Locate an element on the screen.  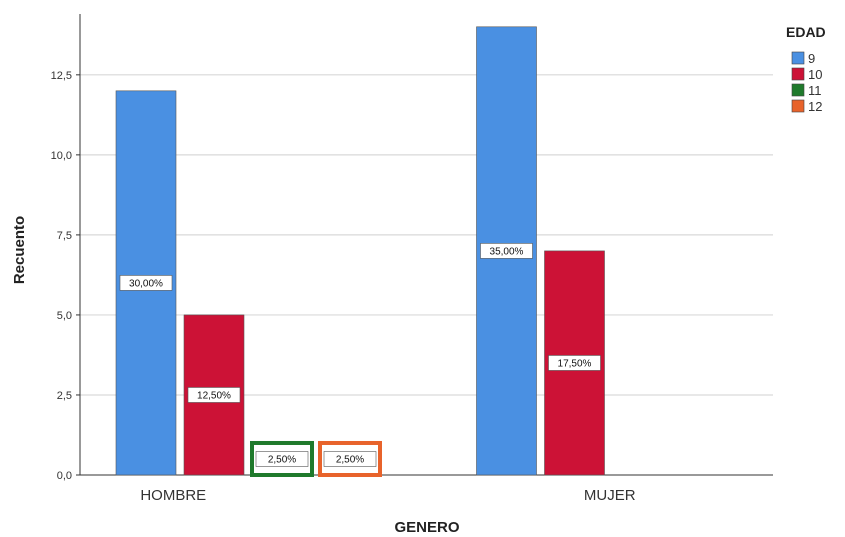
y-tick-label: 7,5 is located at coordinates (64, 236).